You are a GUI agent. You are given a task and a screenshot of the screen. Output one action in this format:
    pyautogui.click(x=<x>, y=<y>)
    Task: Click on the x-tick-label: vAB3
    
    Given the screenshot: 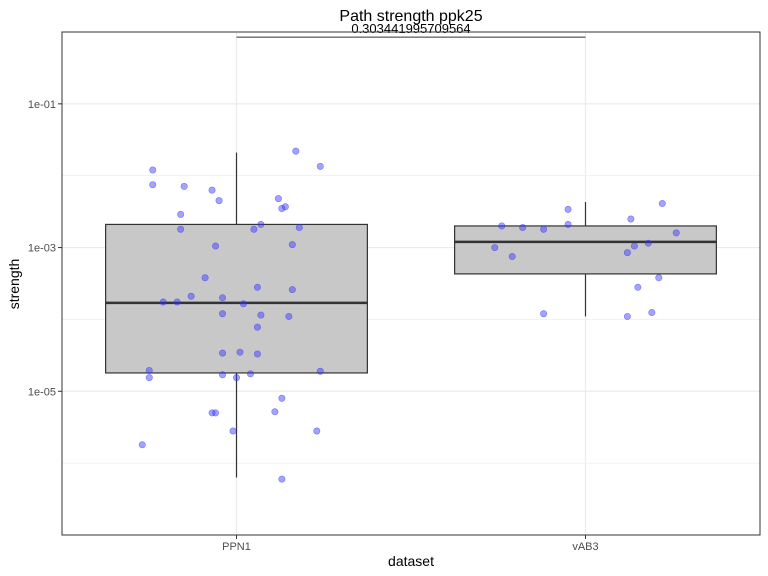 What is the action you would take?
    pyautogui.click(x=585, y=547)
    